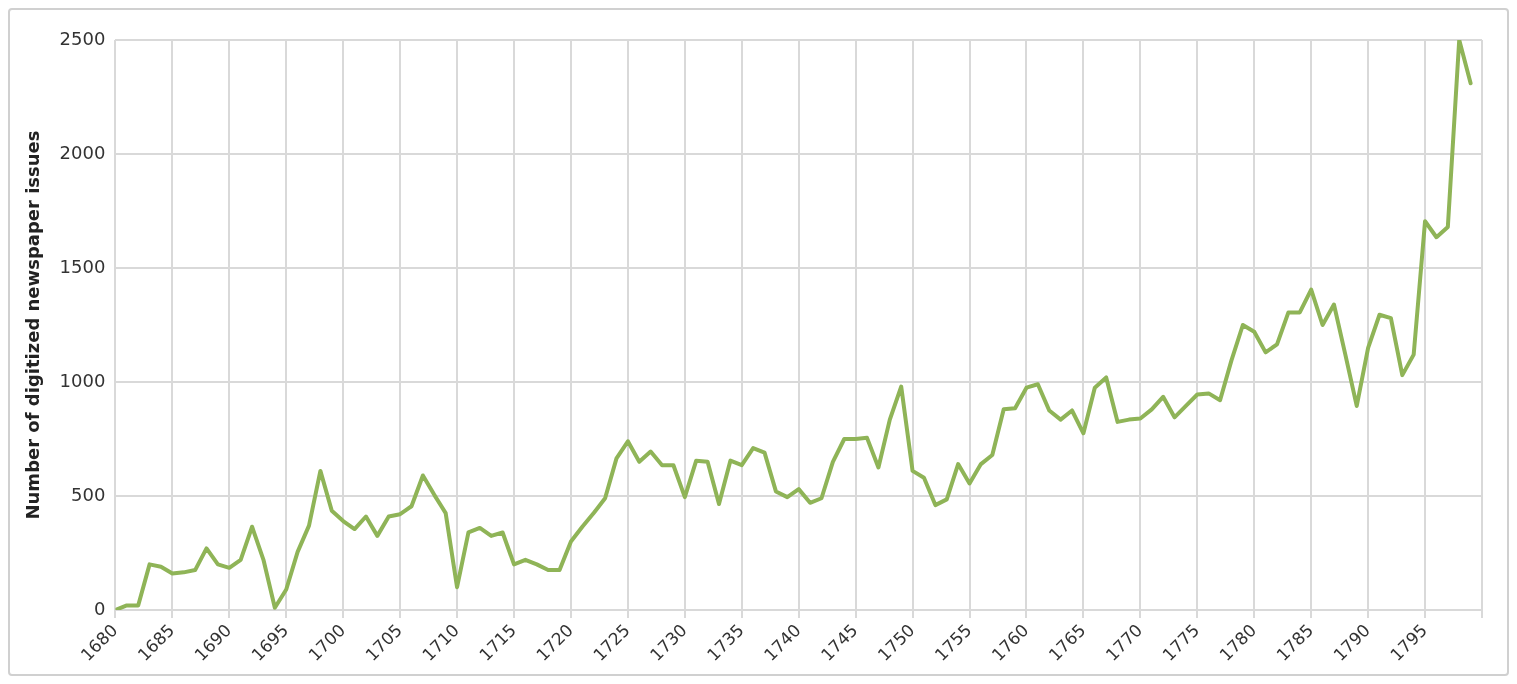 This screenshot has width=1517, height=684. What do you see at coordinates (82, 266) in the screenshot?
I see `y-tick-label: 1500` at bounding box center [82, 266].